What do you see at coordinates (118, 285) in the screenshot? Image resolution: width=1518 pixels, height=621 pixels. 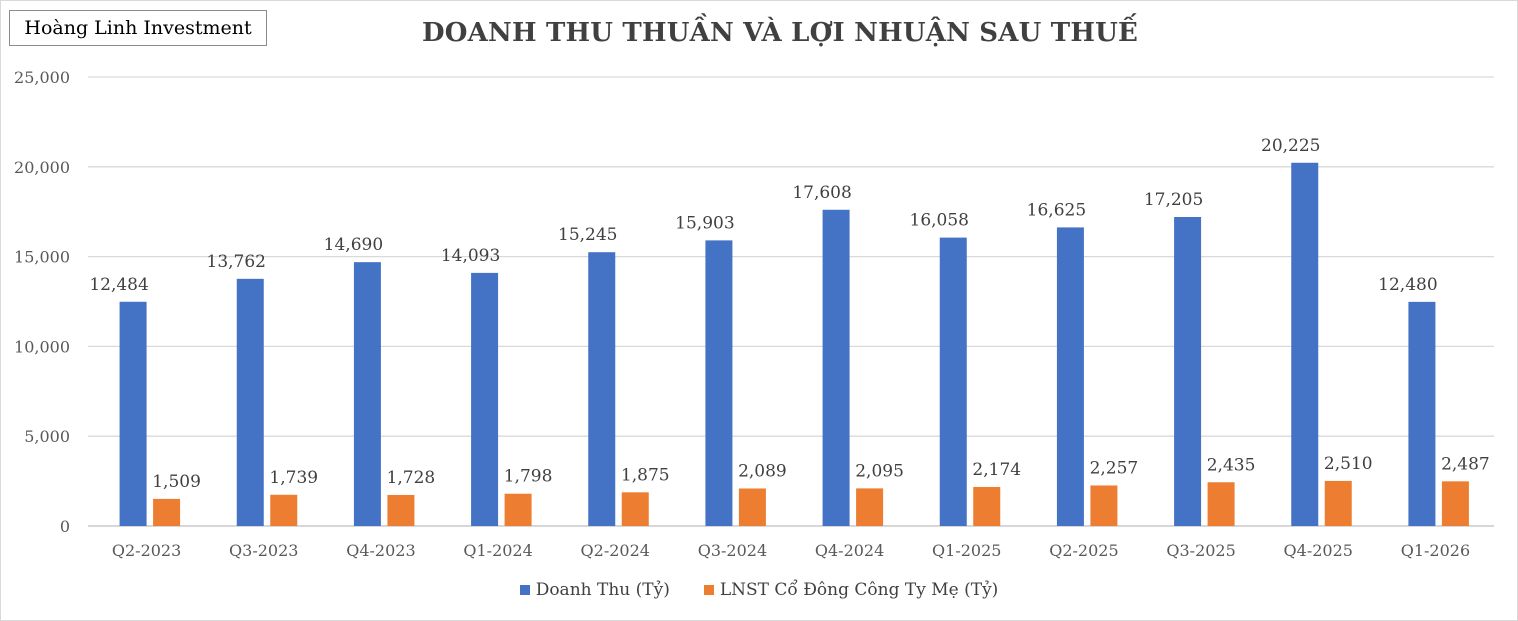 I see `data-label-revenue: 12,484` at bounding box center [118, 285].